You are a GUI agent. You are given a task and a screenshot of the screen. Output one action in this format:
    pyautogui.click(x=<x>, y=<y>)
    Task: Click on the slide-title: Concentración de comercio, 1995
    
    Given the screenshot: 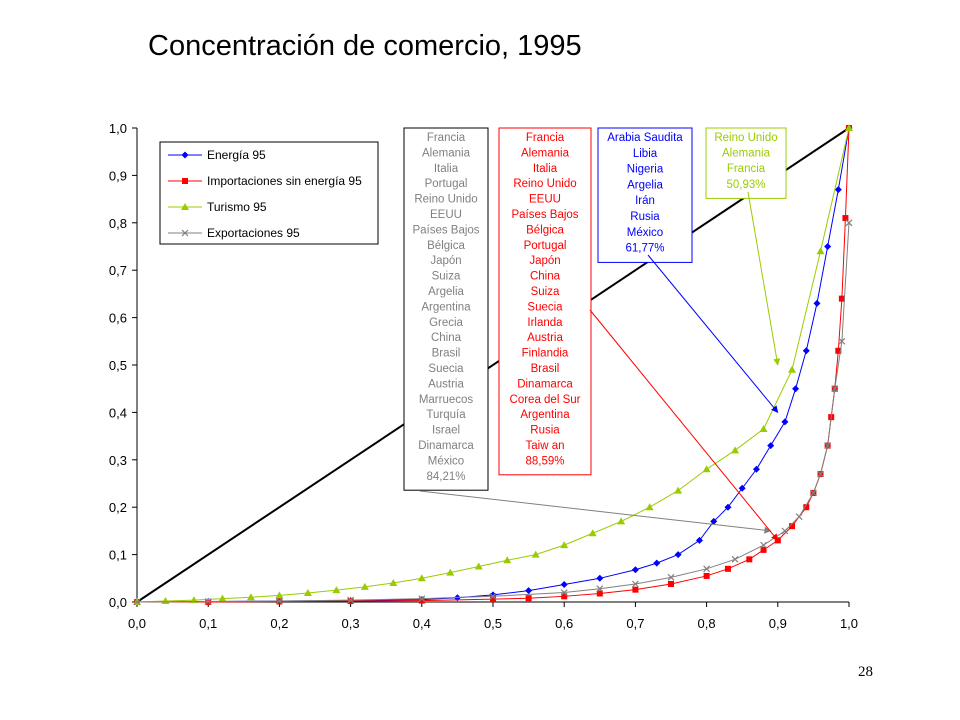 What is the action you would take?
    pyautogui.click(x=365, y=46)
    